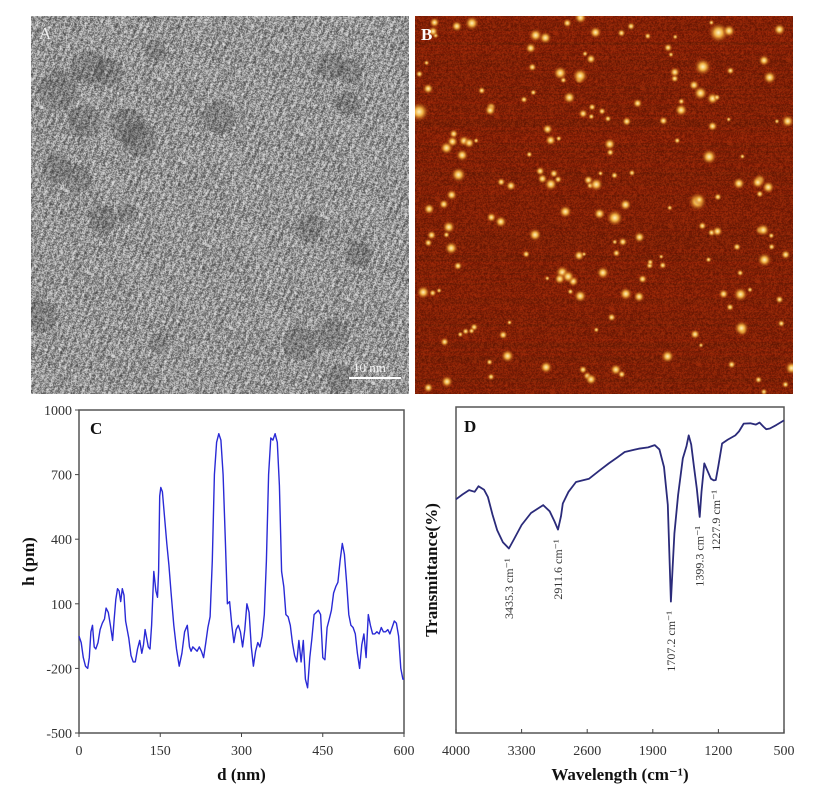 Image resolution: width=819 pixels, height=803 pixels. What do you see at coordinates (28, 561) in the screenshot?
I see `chart-c-ylabel: h (pm)` at bounding box center [28, 561].